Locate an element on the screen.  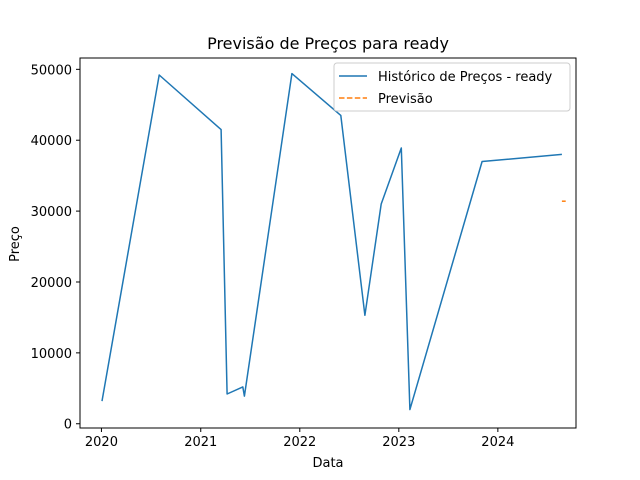
y-tick-label: 30000 is located at coordinates (51, 212).